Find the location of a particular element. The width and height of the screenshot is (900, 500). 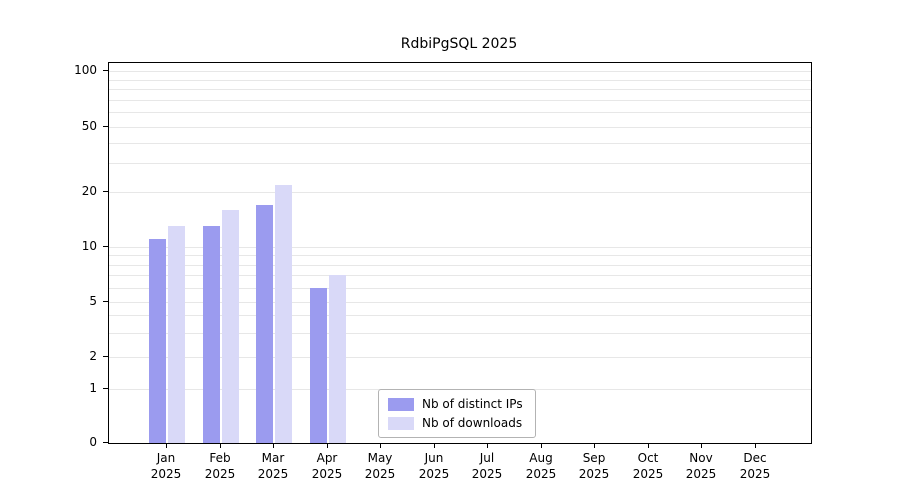

x-tick-month: Mar is located at coordinates (273, 458).